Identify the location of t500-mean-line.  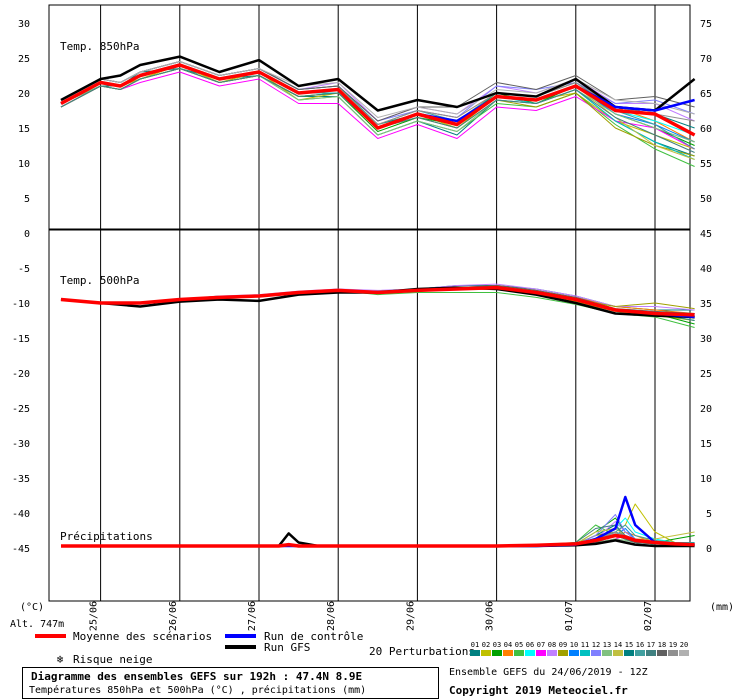
(377, 301).